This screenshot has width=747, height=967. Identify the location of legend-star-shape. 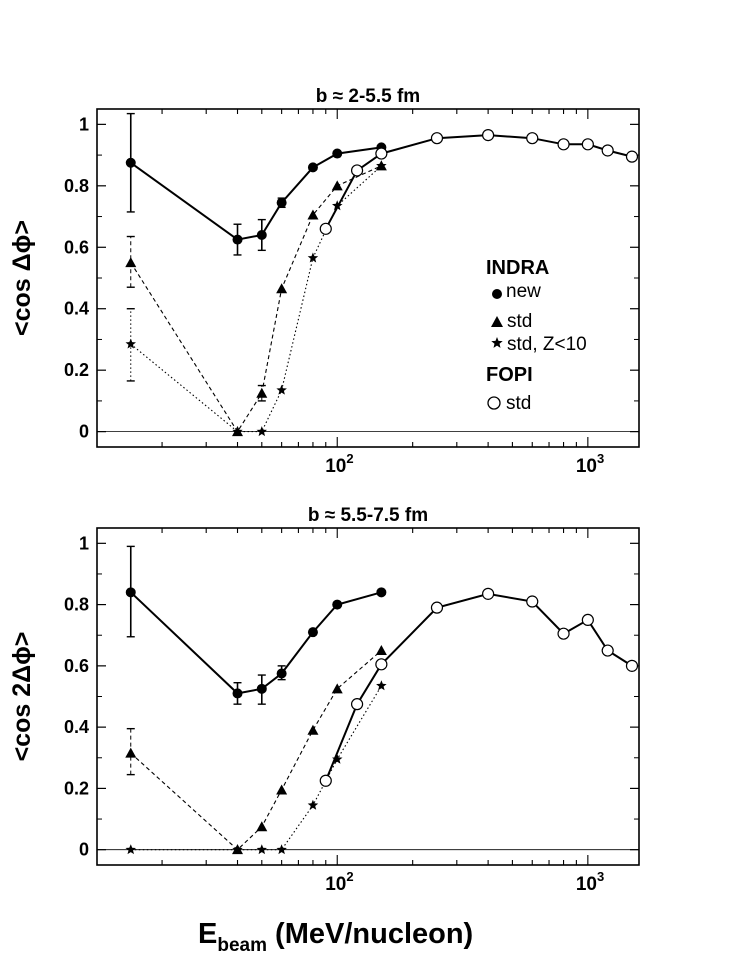
(497, 342).